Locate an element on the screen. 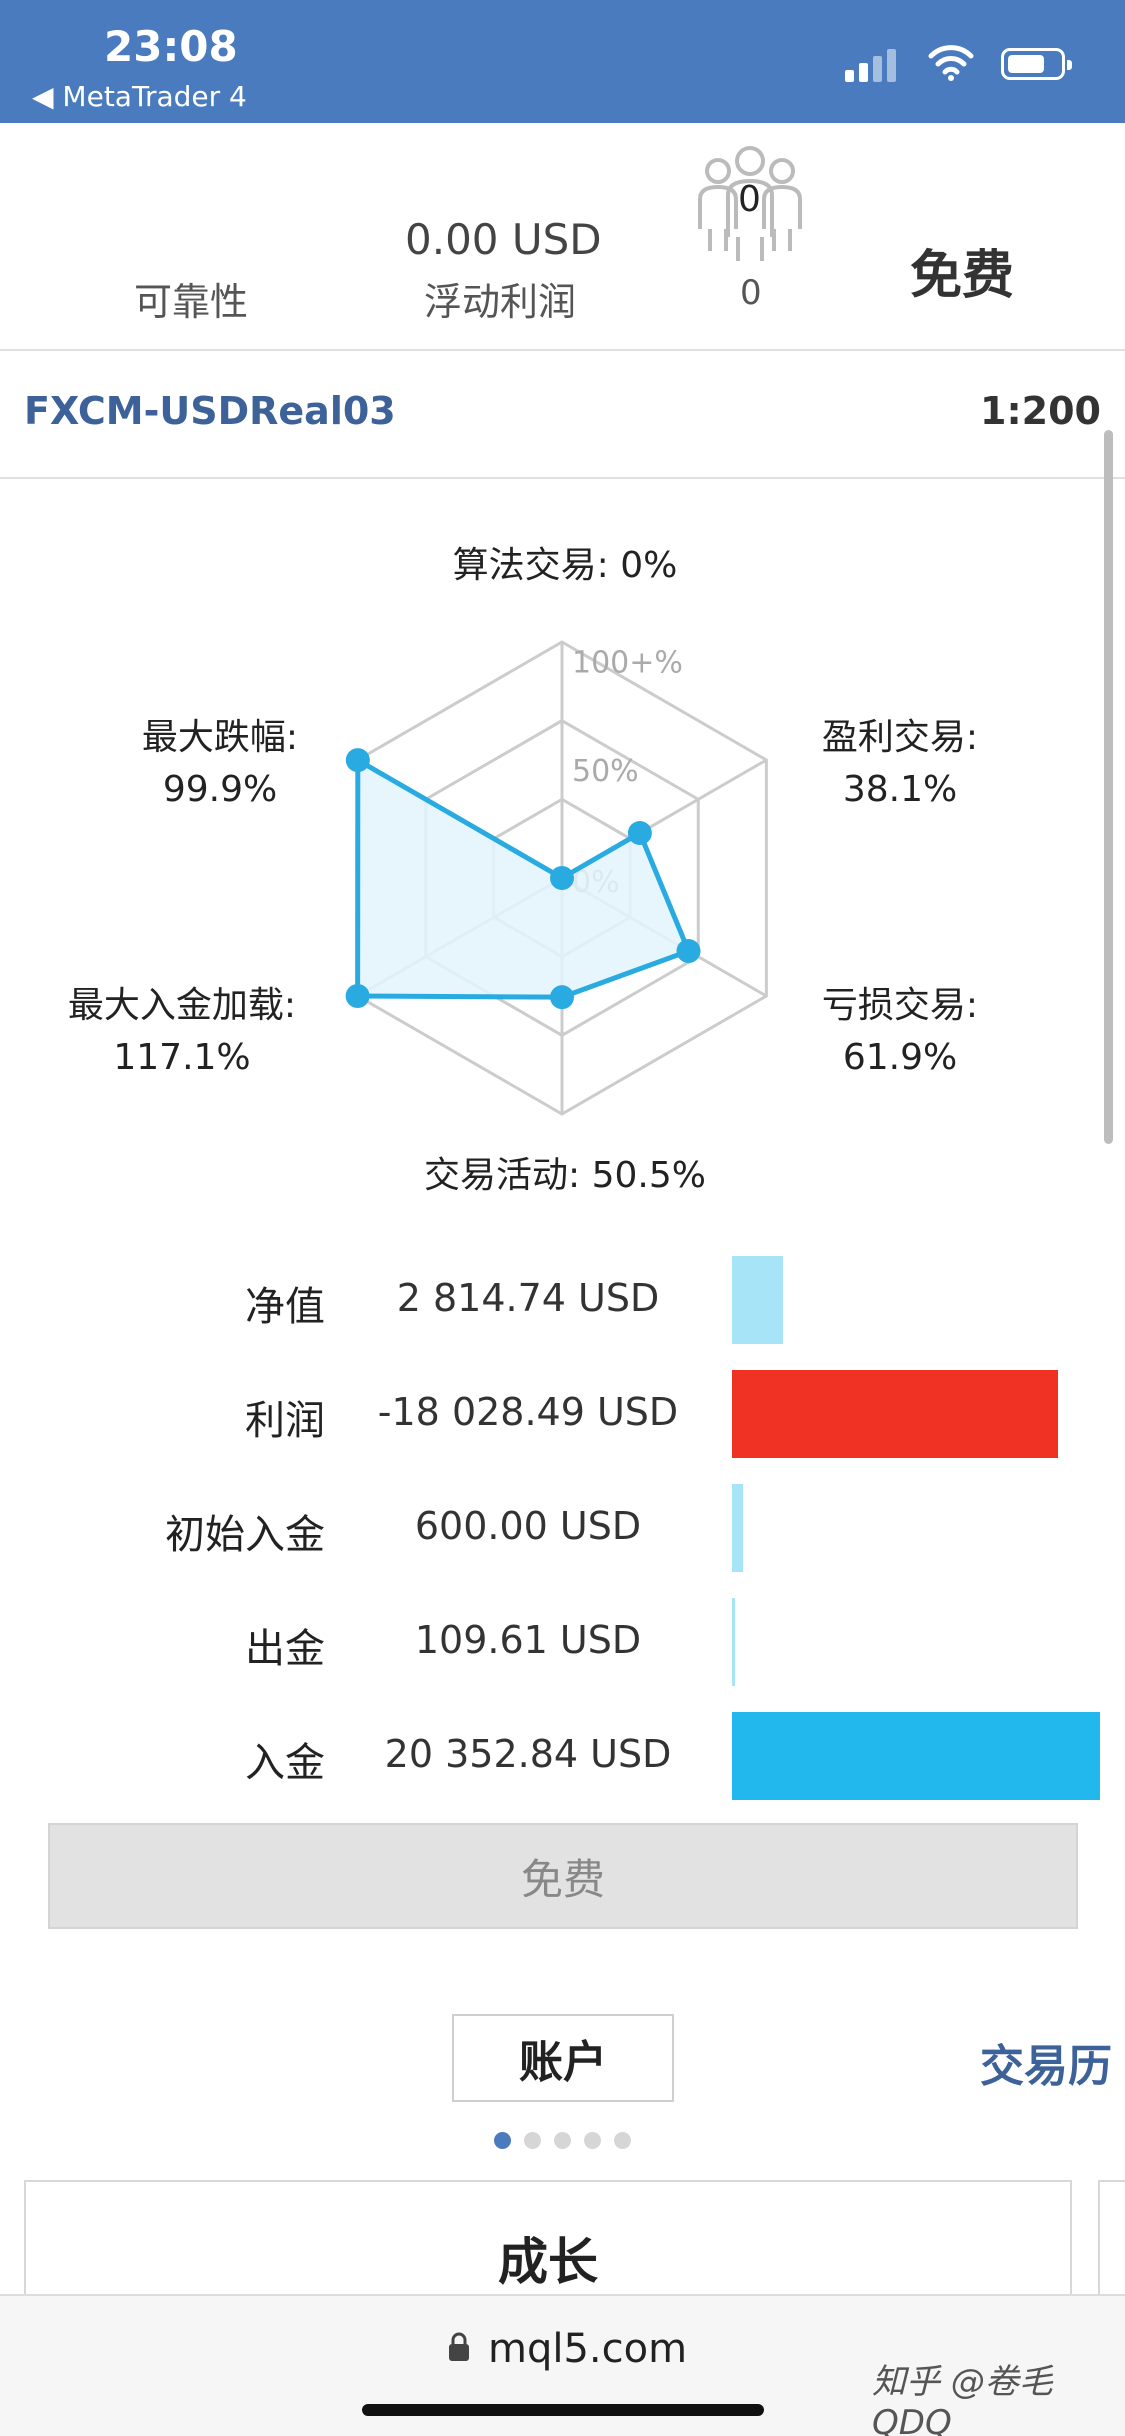 The image size is (1125, 2436). loss-trades-title: 亏损交易: is located at coordinates (900, 1005).